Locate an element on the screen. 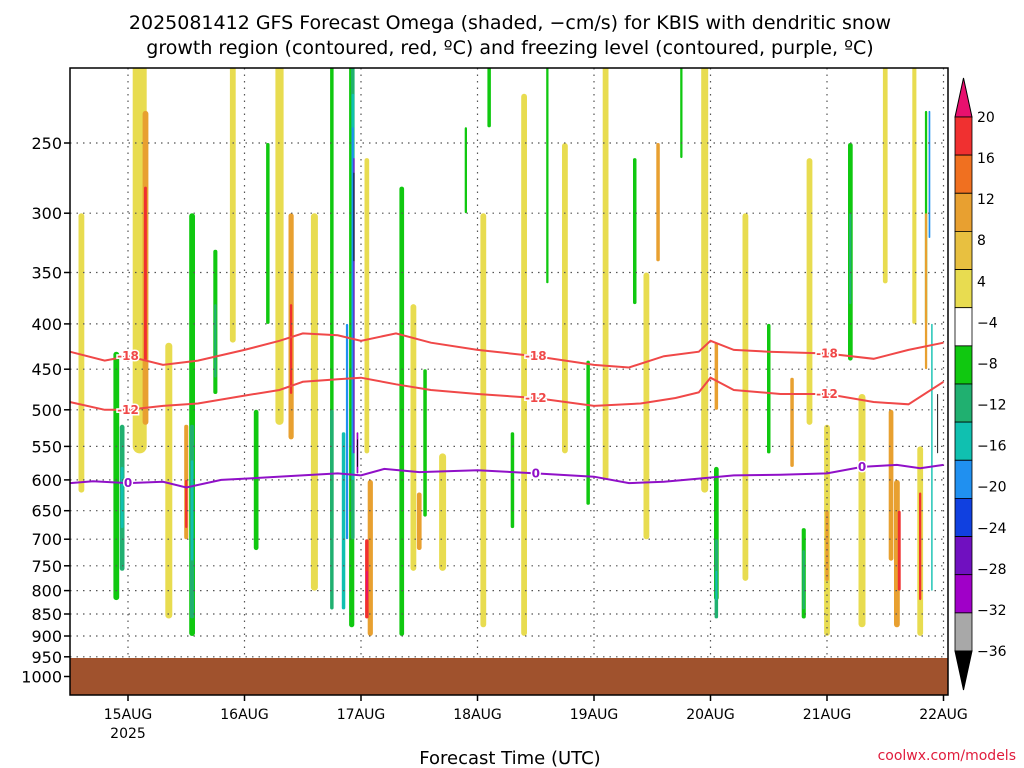 The width and height of the screenshot is (1024, 768). colorbar-label: 16 is located at coordinates (986, 159).